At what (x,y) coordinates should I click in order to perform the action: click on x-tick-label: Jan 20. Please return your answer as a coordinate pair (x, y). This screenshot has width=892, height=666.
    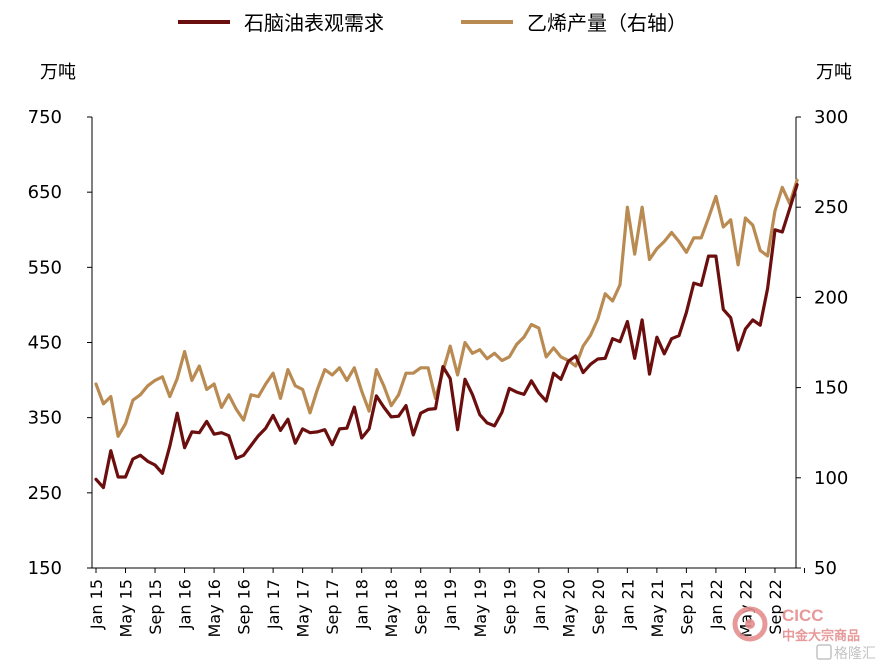
    Looking at the image, I should click on (539, 604).